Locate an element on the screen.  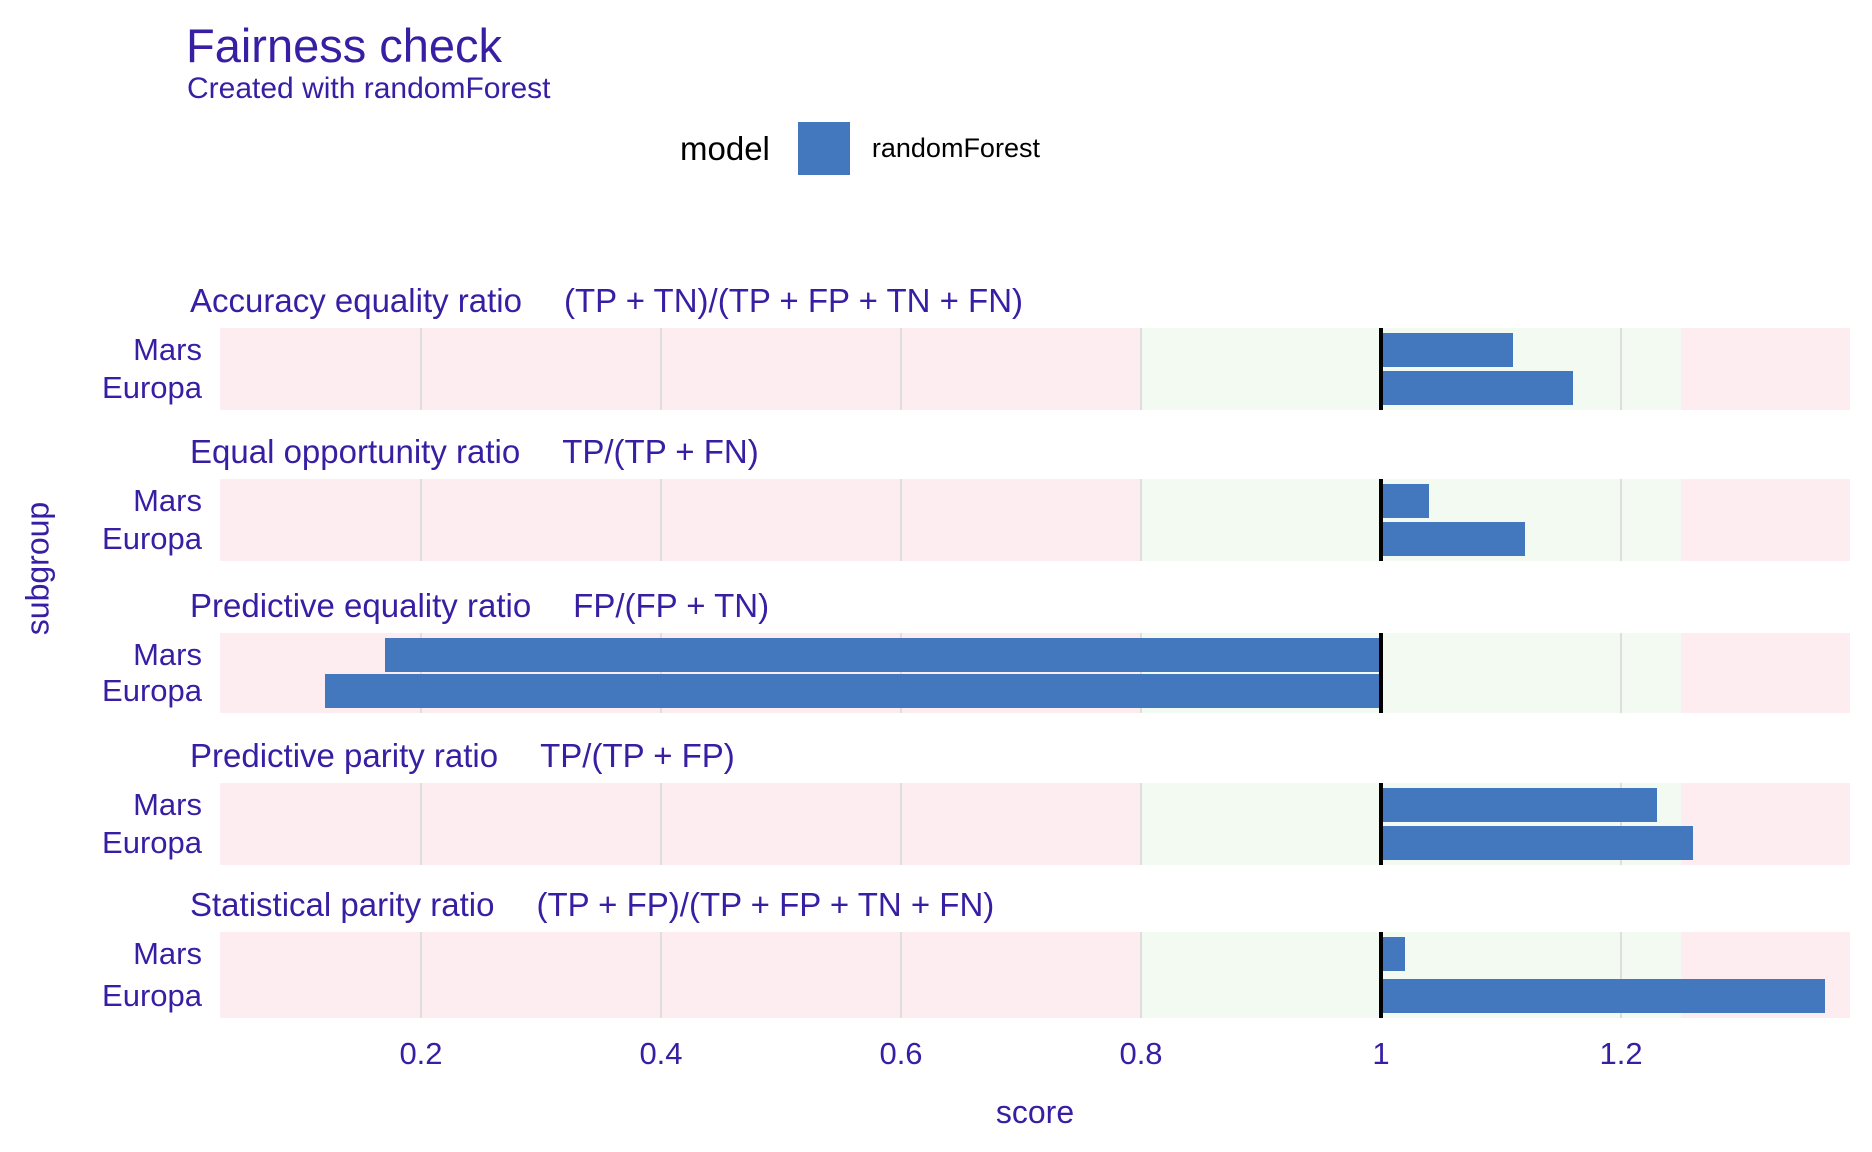
x-tick-label: 0.4 is located at coordinates (661, 1053).